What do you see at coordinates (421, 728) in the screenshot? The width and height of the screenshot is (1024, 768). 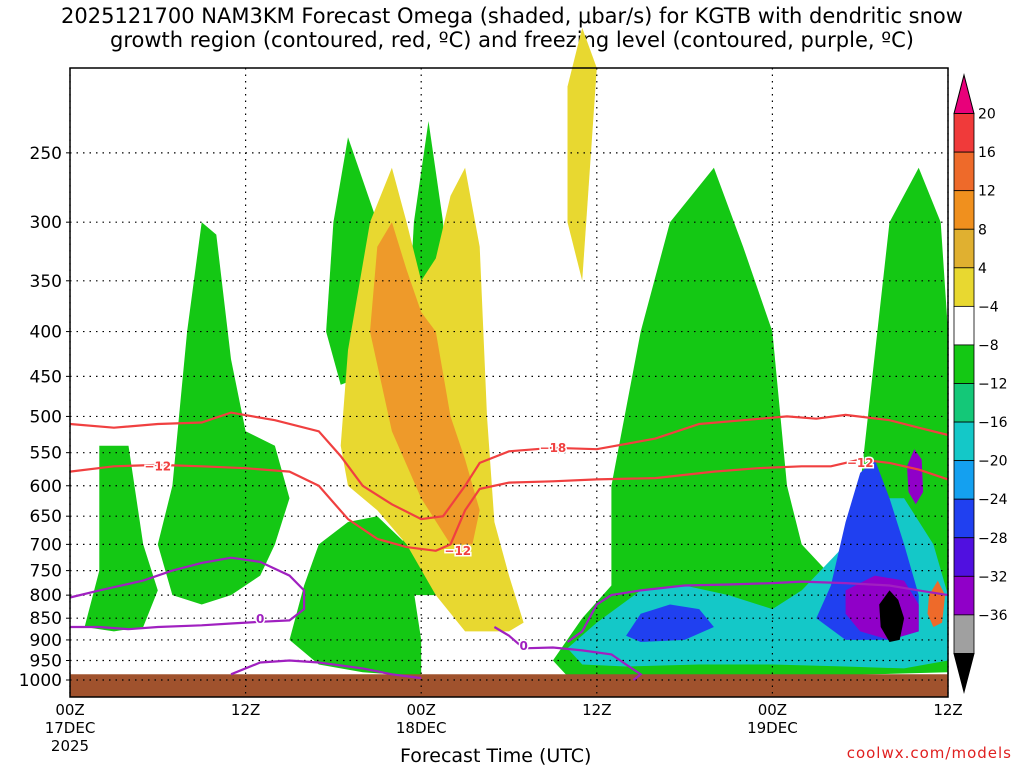 I see `x-tick-label: 18DEC` at bounding box center [421, 728].